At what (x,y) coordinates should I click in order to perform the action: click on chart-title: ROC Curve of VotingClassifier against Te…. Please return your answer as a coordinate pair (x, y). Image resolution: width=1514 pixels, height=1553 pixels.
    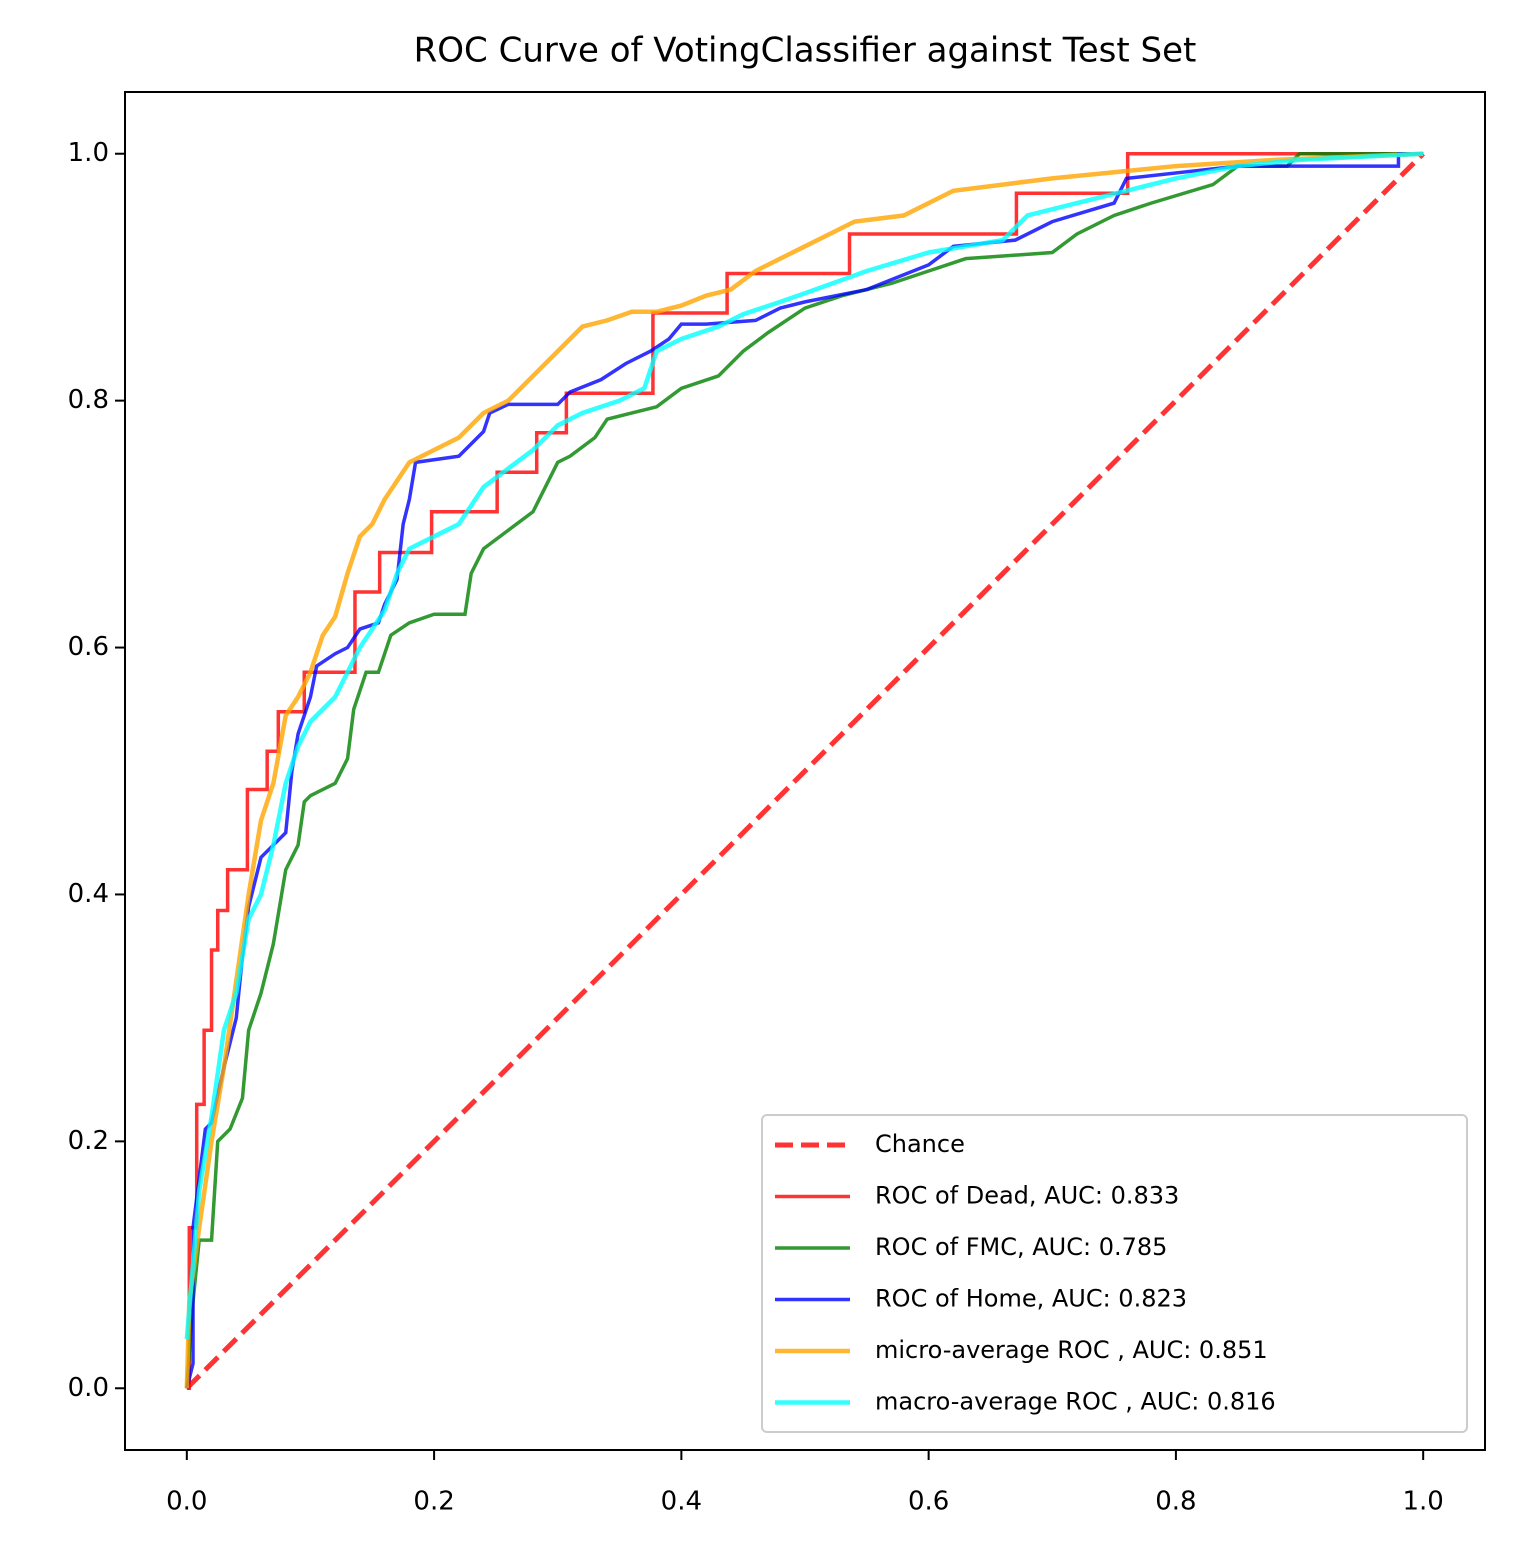
    Looking at the image, I should click on (805, 51).